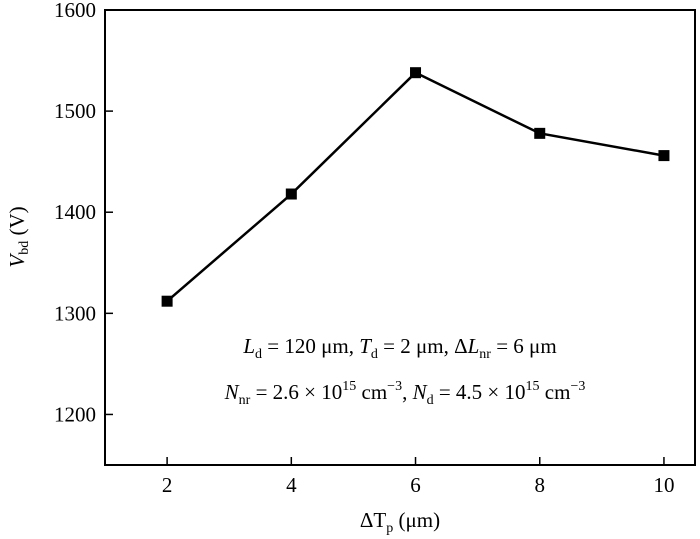  Describe the element at coordinates (167, 485) in the screenshot. I see `x-tick-label-2: 2` at that location.